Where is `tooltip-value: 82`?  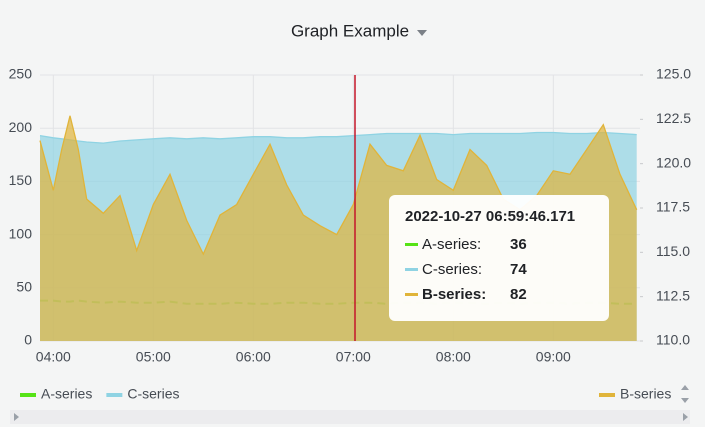
tooltip-value: 82 is located at coordinates (518, 294).